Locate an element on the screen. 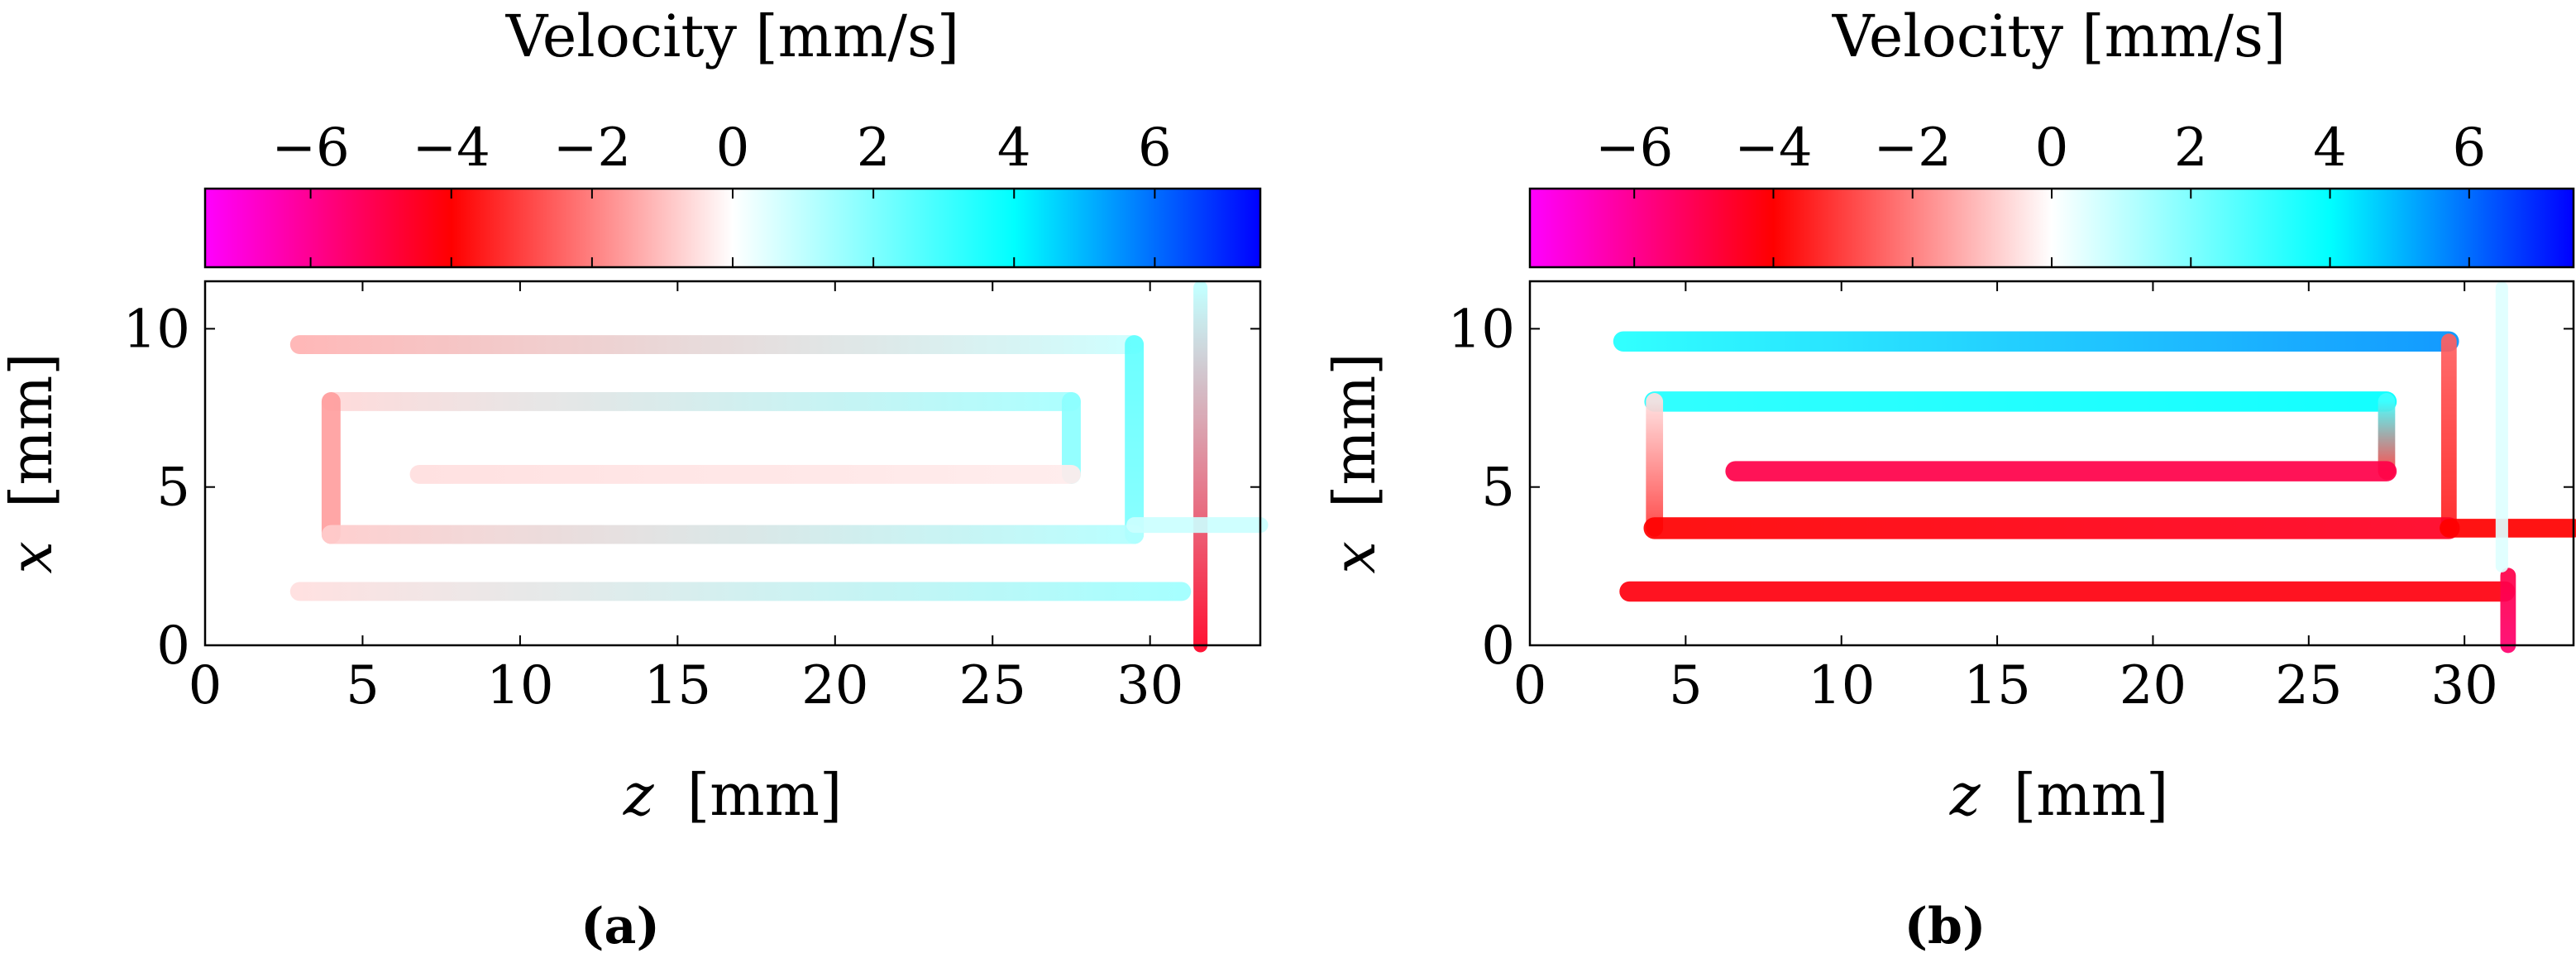 The width and height of the screenshot is (2576, 958). subfigure-caption: (b) is located at coordinates (1946, 927).